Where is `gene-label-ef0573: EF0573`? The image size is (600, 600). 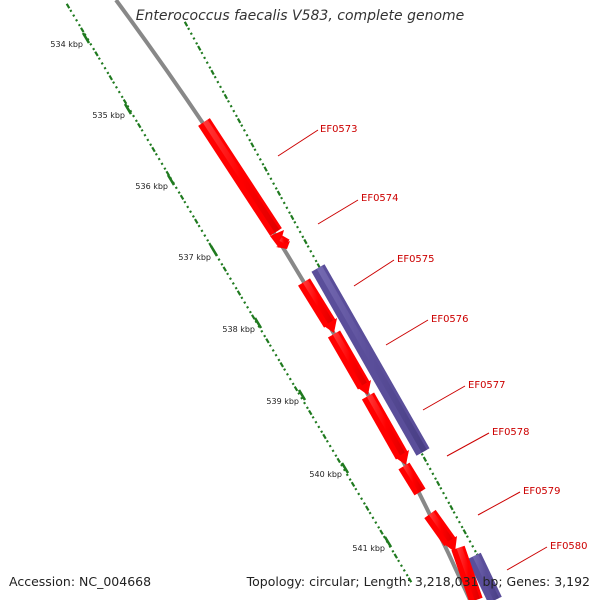 gene-label-ef0573: EF0573 is located at coordinates (339, 129).